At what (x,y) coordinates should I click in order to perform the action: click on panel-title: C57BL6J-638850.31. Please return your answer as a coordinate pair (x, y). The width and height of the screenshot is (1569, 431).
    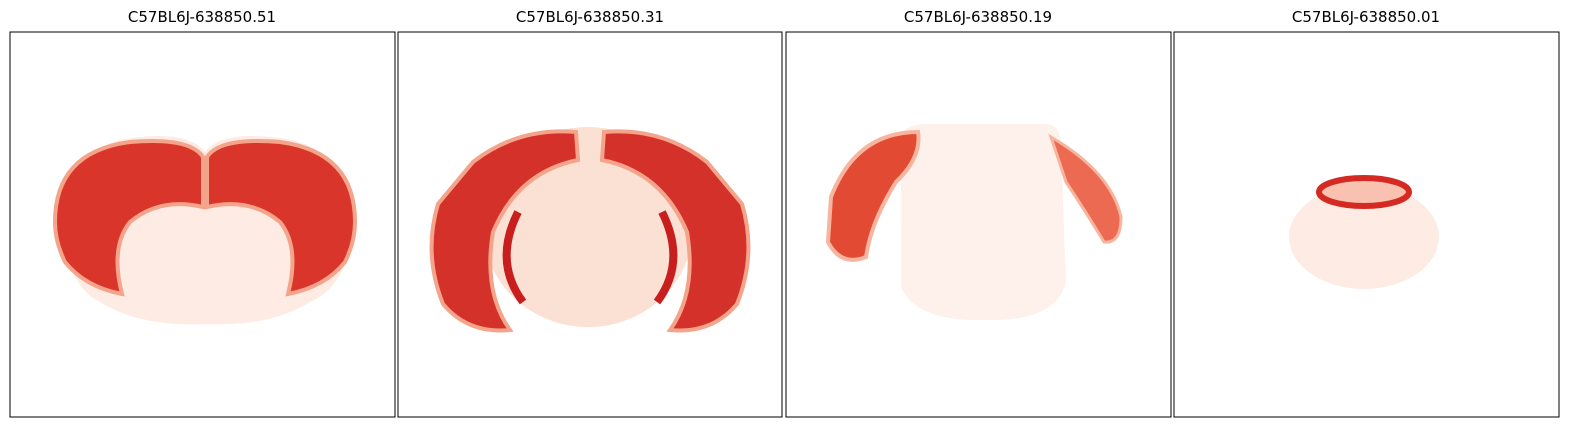
    Looking at the image, I should click on (590, 17).